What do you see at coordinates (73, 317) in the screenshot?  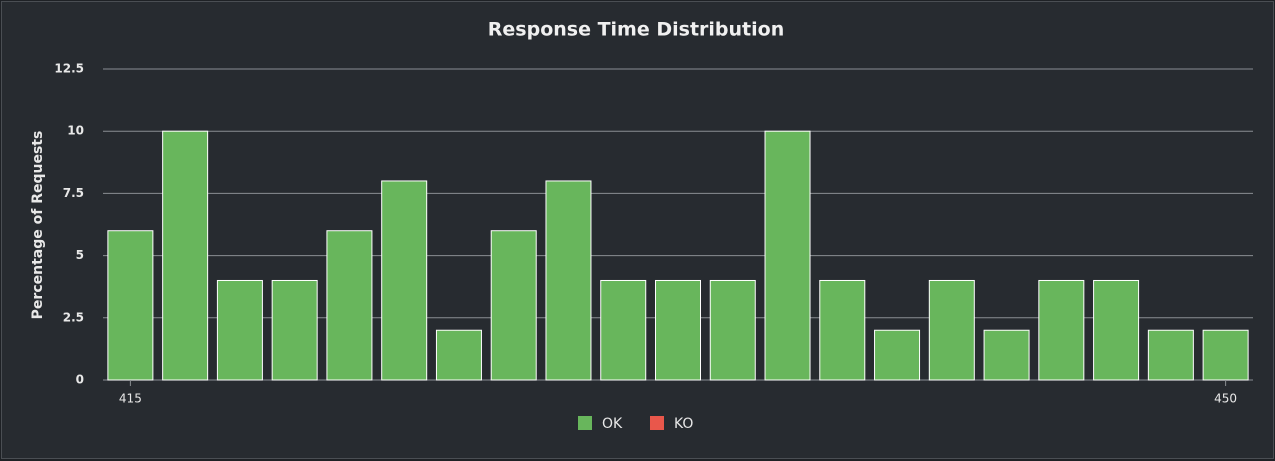 I see `y-tick-label: 2.5` at bounding box center [73, 317].